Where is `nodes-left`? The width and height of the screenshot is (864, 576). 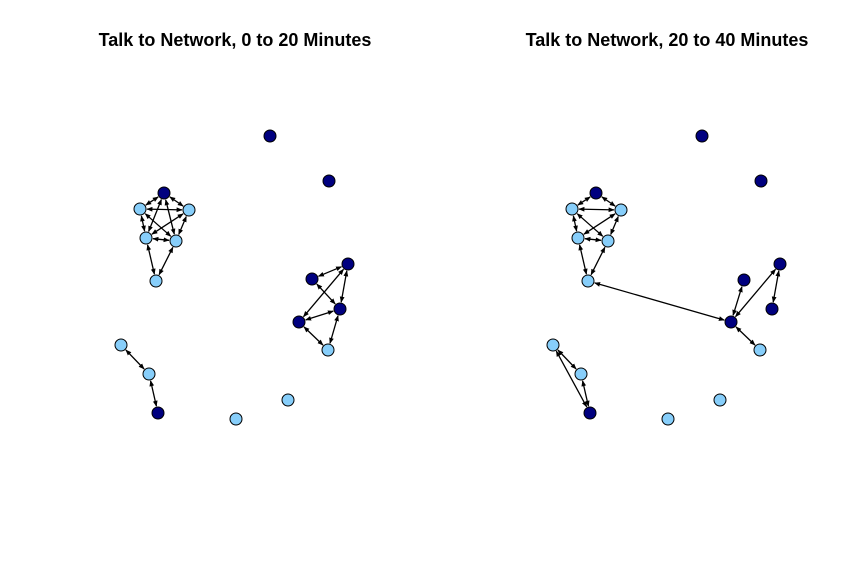 nodes-left is located at coordinates (234, 277).